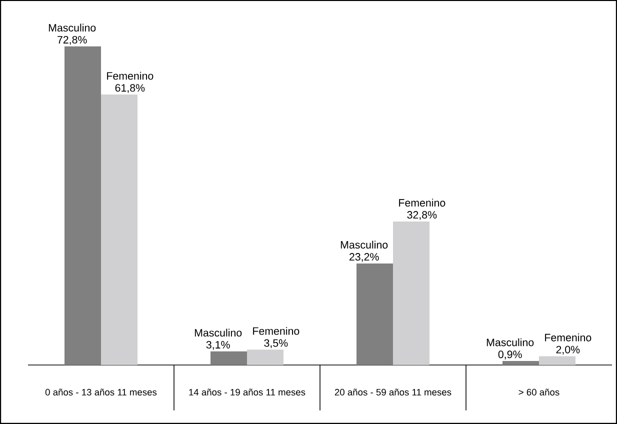 Image resolution: width=617 pixels, height=424 pixels. Describe the element at coordinates (539, 392) in the screenshot. I see `x-tick-label: > 60 años` at that location.